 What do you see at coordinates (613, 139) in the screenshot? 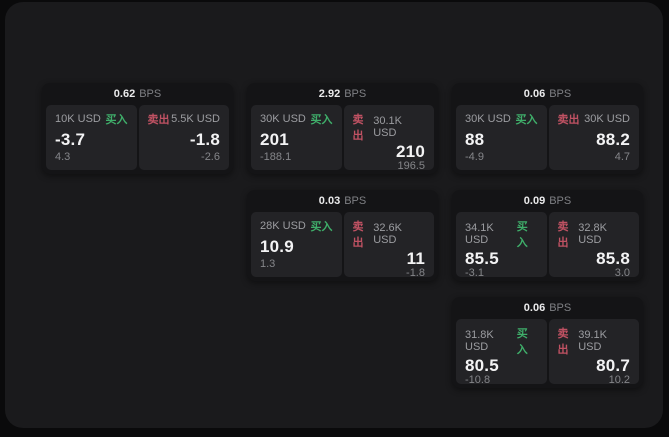
I see `sell-price: 88.2` at bounding box center [613, 139].